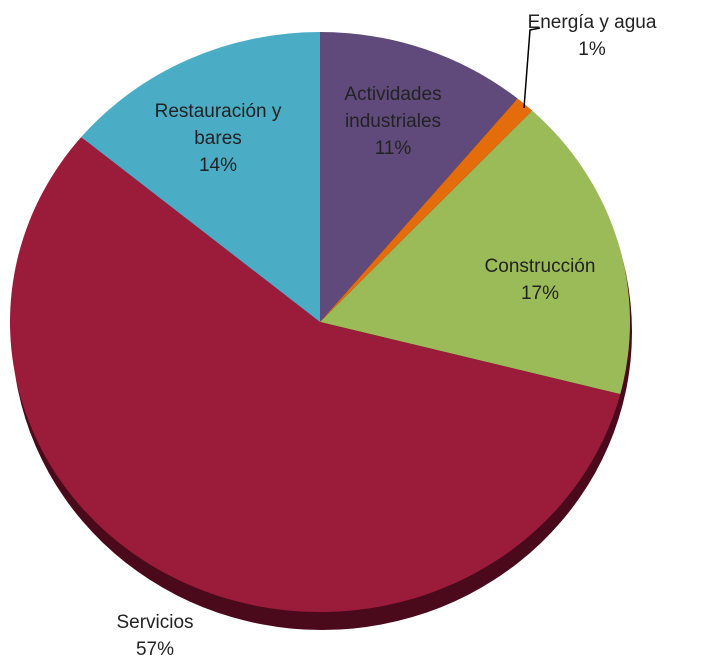 The width and height of the screenshot is (703, 663). Describe the element at coordinates (154, 622) in the screenshot. I see `slice-label: Servicios` at that location.